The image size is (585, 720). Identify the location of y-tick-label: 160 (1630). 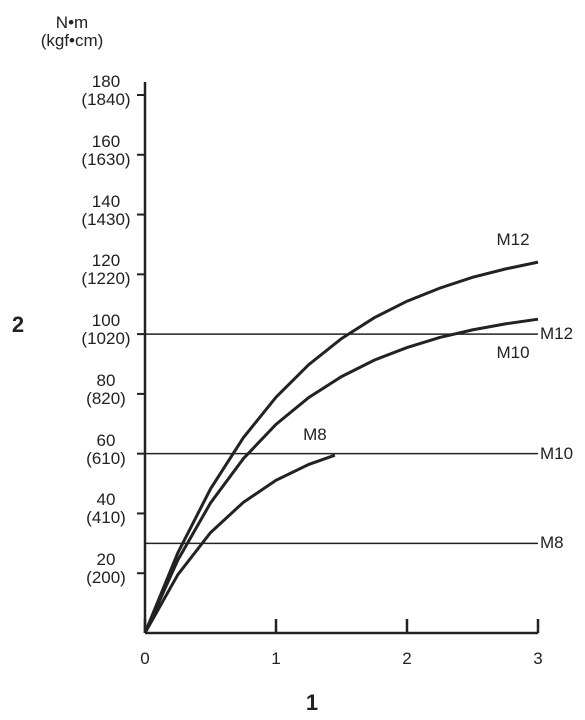
(106, 150).